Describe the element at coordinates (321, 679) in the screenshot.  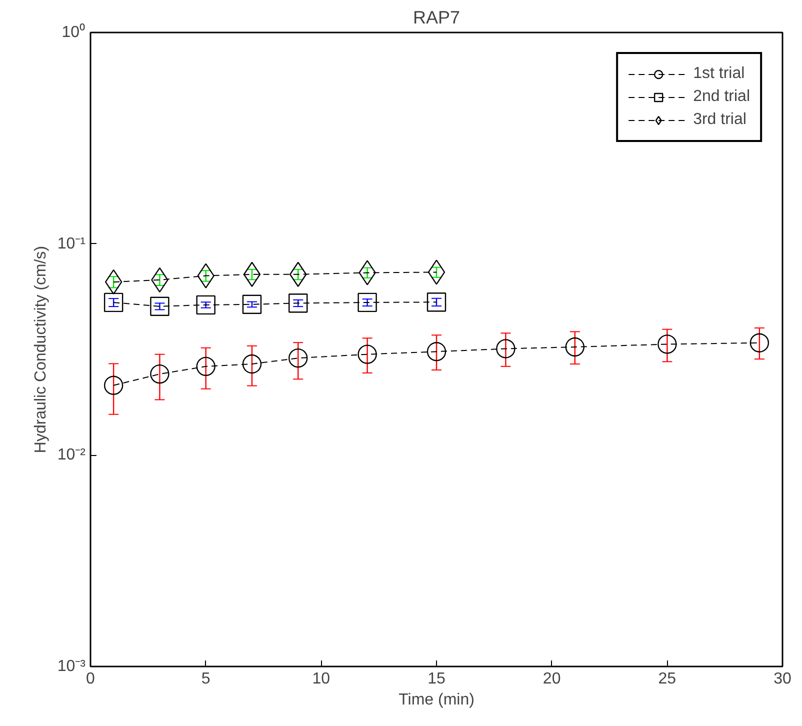
I see `x-tick-label: 10` at that location.